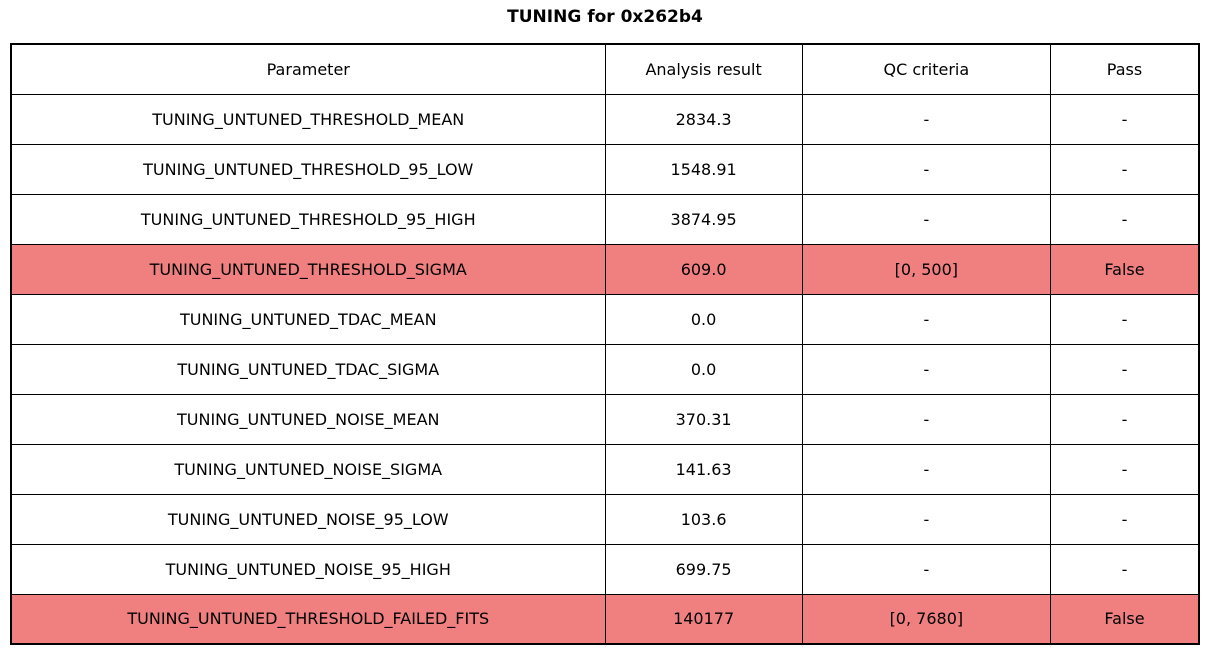 The width and height of the screenshot is (1210, 655). What do you see at coordinates (308, 269) in the screenshot?
I see `cell-parameter: TUNING_UNTUNED_THRESHOLD_SIGMA` at bounding box center [308, 269].